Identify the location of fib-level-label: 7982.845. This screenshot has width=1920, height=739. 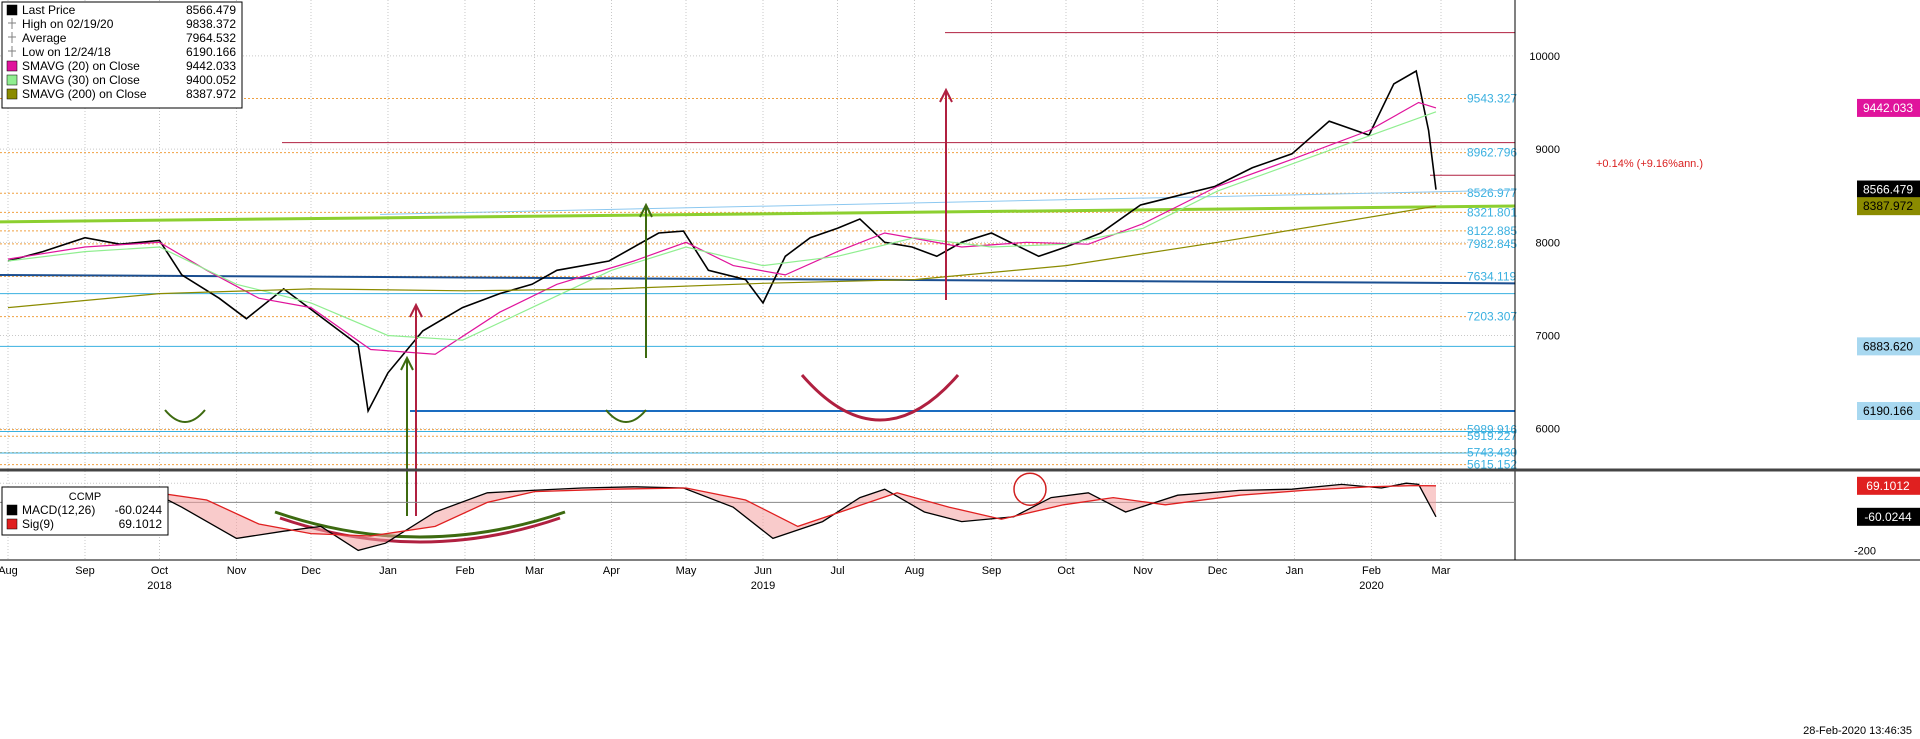
(1492, 244).